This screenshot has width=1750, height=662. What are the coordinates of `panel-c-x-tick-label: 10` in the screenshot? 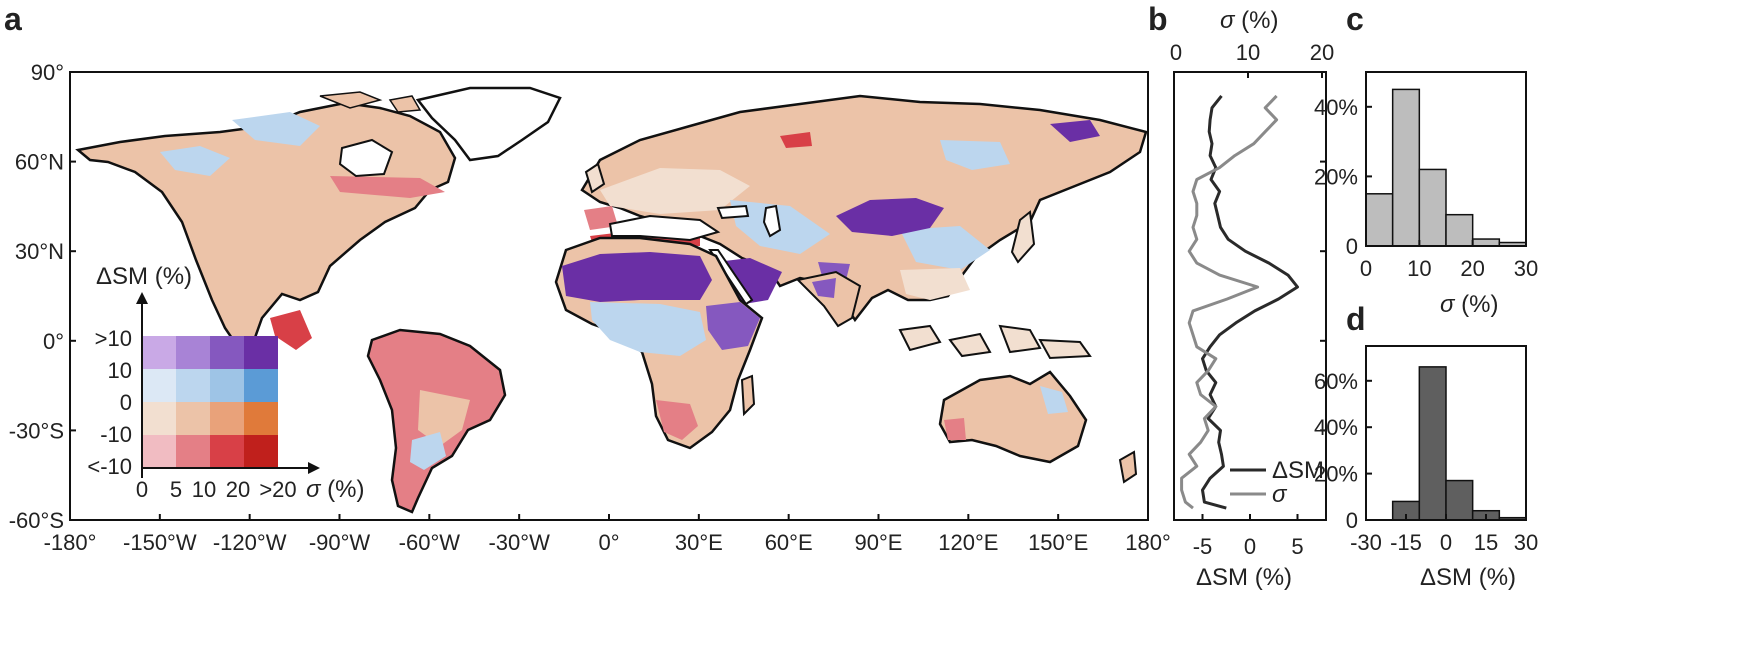 It's located at (1419, 268).